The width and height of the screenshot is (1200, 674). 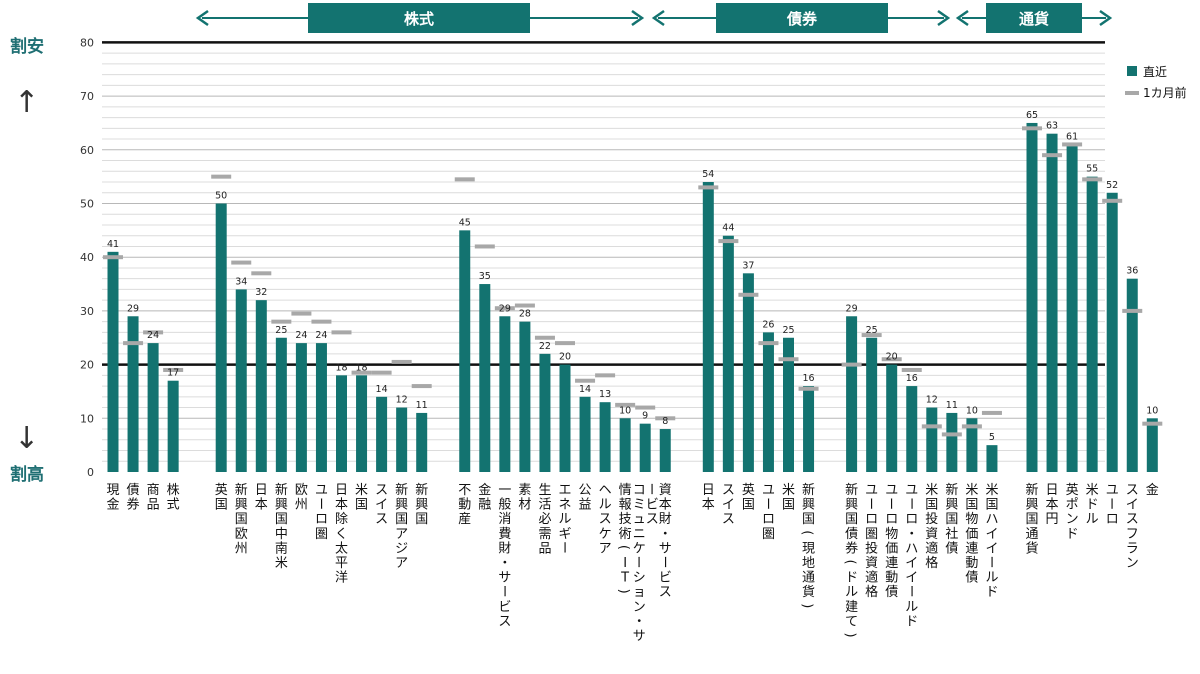 What do you see at coordinates (382, 389) in the screenshot?
I see `data-label: 14` at bounding box center [382, 389].